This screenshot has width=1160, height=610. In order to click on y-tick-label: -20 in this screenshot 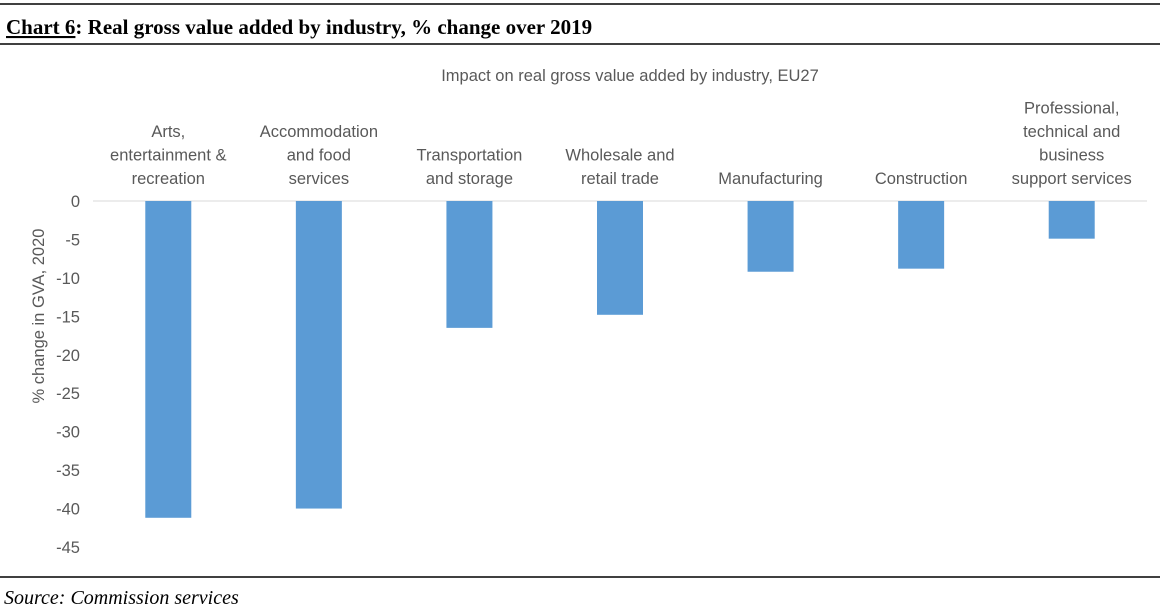, I will do `click(68, 356)`.